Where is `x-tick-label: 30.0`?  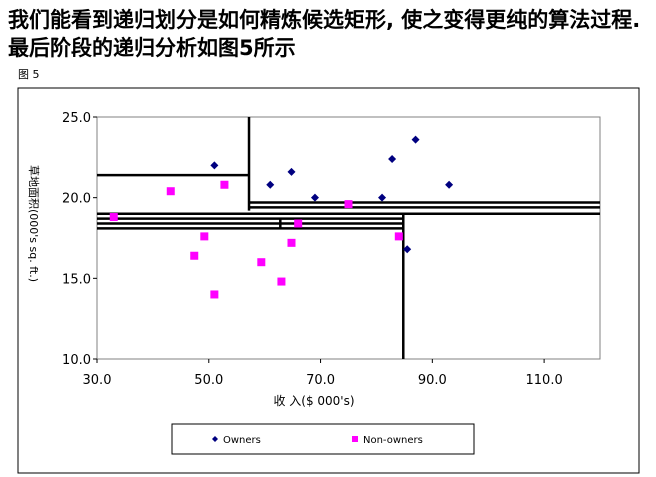 x-tick-label: 30.0 is located at coordinates (97, 380).